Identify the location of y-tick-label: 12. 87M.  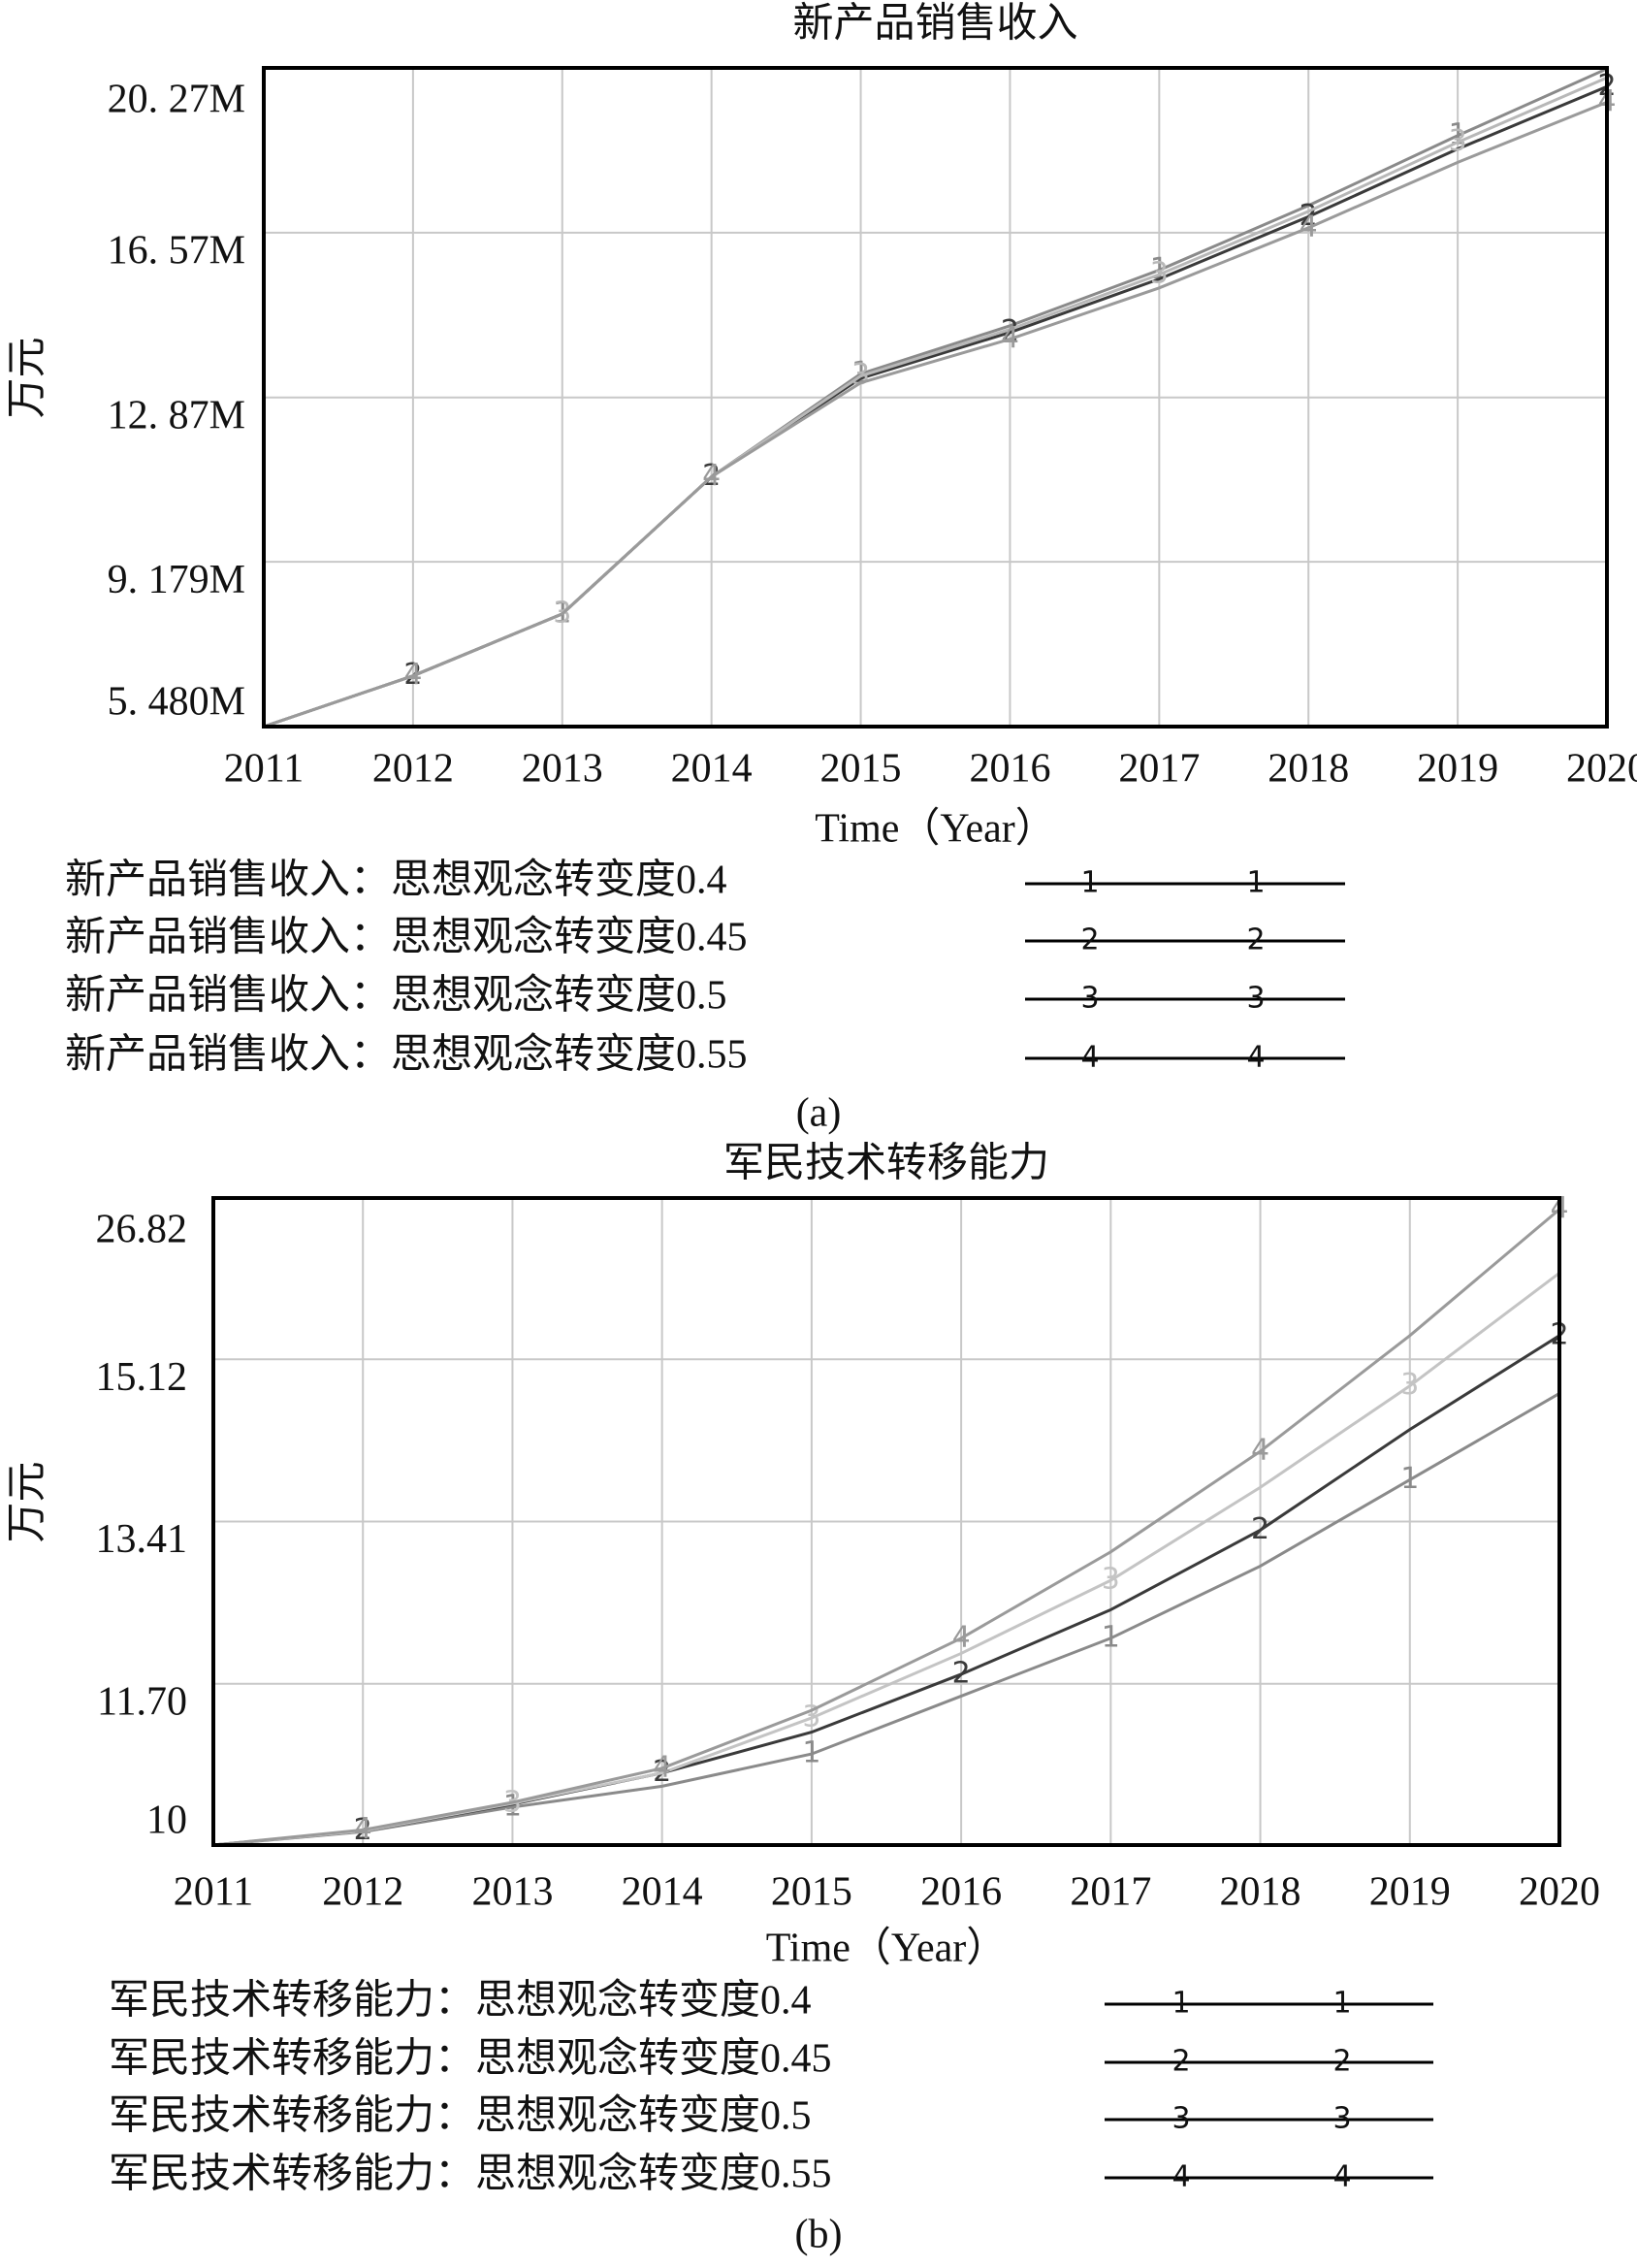
(176, 415).